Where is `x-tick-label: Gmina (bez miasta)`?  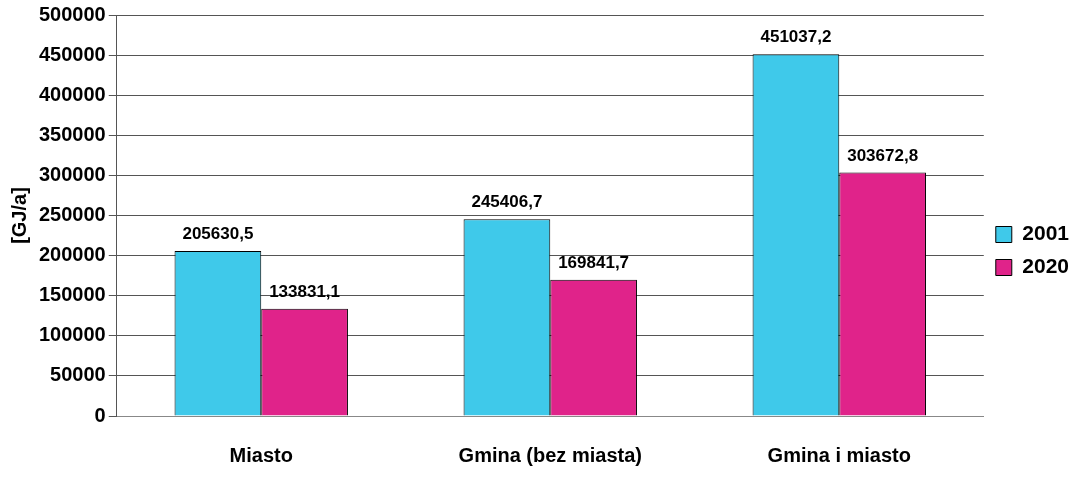 x-tick-label: Gmina (bez miasta) is located at coordinates (550, 454).